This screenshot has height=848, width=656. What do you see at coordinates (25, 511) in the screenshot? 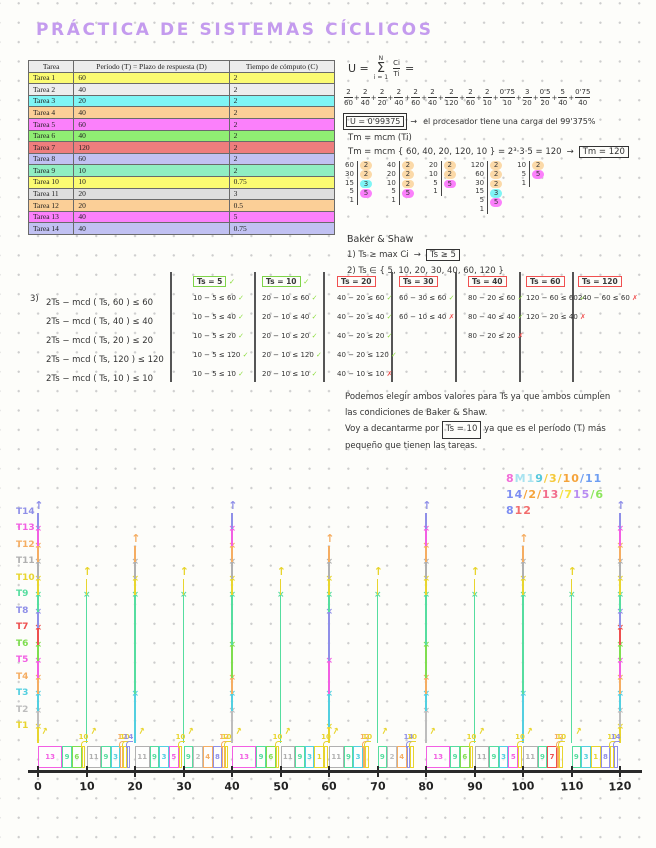
I see `task-axis-label: T14` at bounding box center [25, 511].